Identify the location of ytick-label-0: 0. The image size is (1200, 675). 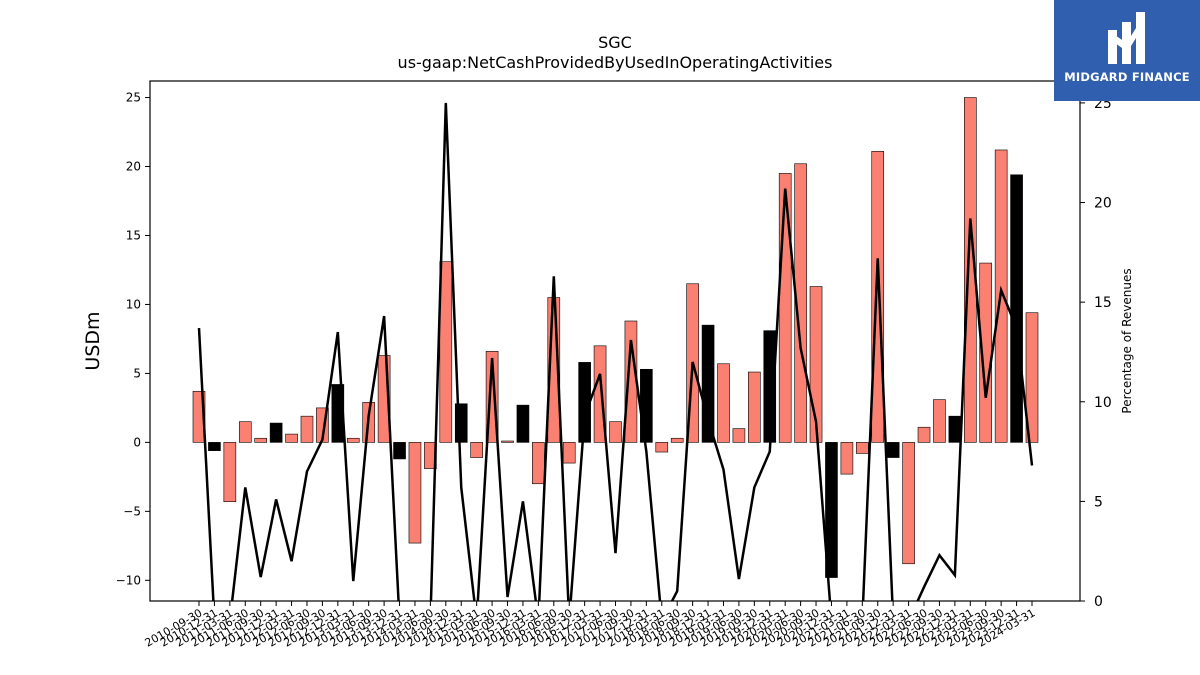
(137, 442).